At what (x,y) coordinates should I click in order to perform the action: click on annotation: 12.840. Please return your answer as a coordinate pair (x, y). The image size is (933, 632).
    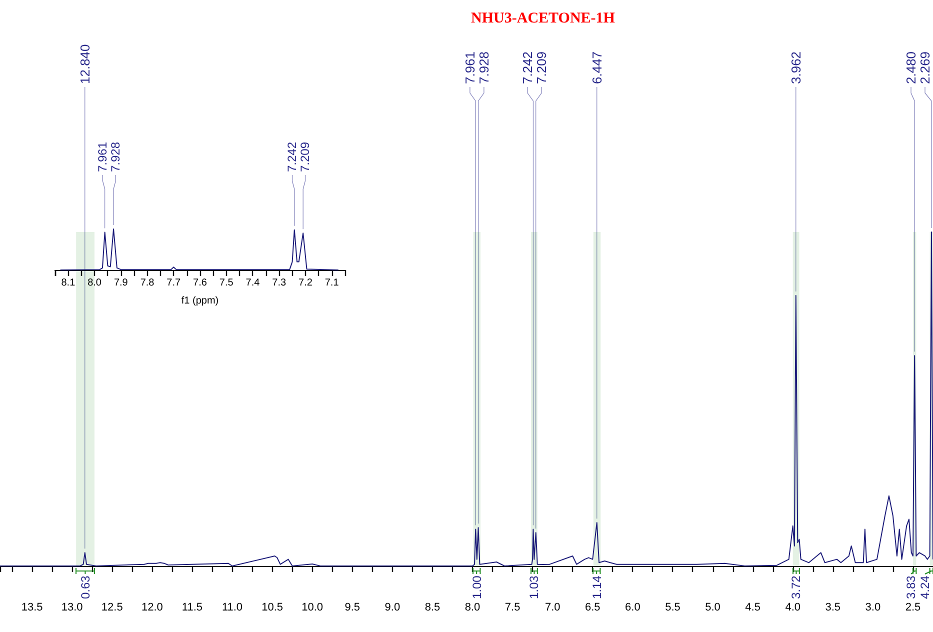
    Looking at the image, I should click on (84, 64).